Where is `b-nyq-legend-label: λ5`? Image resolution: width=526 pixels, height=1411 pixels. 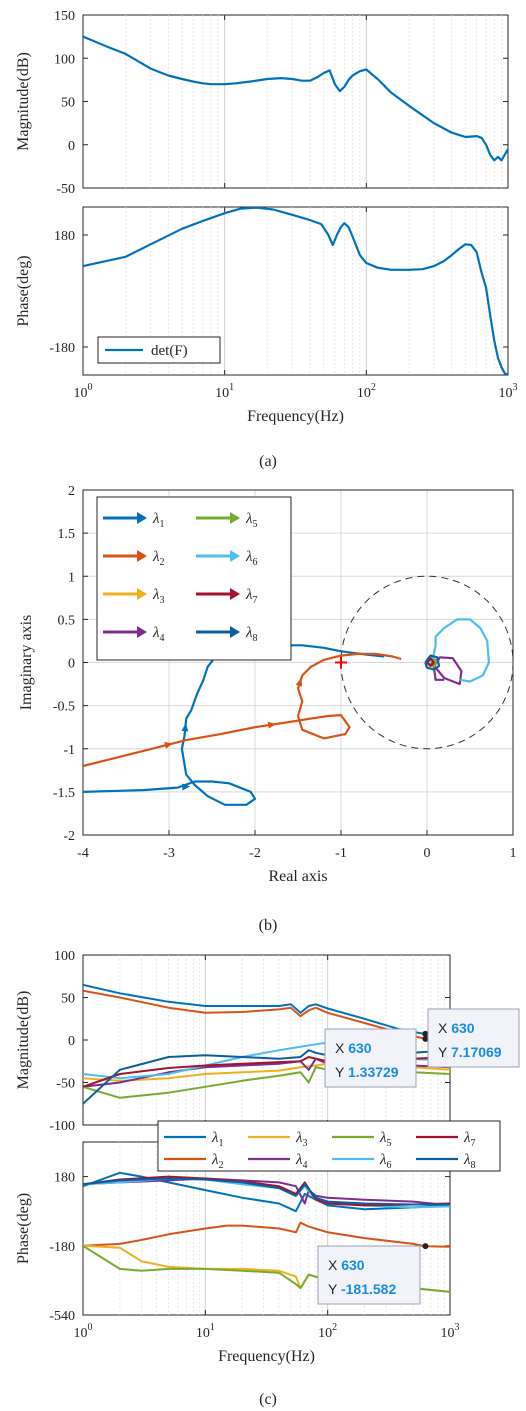 b-nyq-legend-label: λ5 is located at coordinates (251, 520).